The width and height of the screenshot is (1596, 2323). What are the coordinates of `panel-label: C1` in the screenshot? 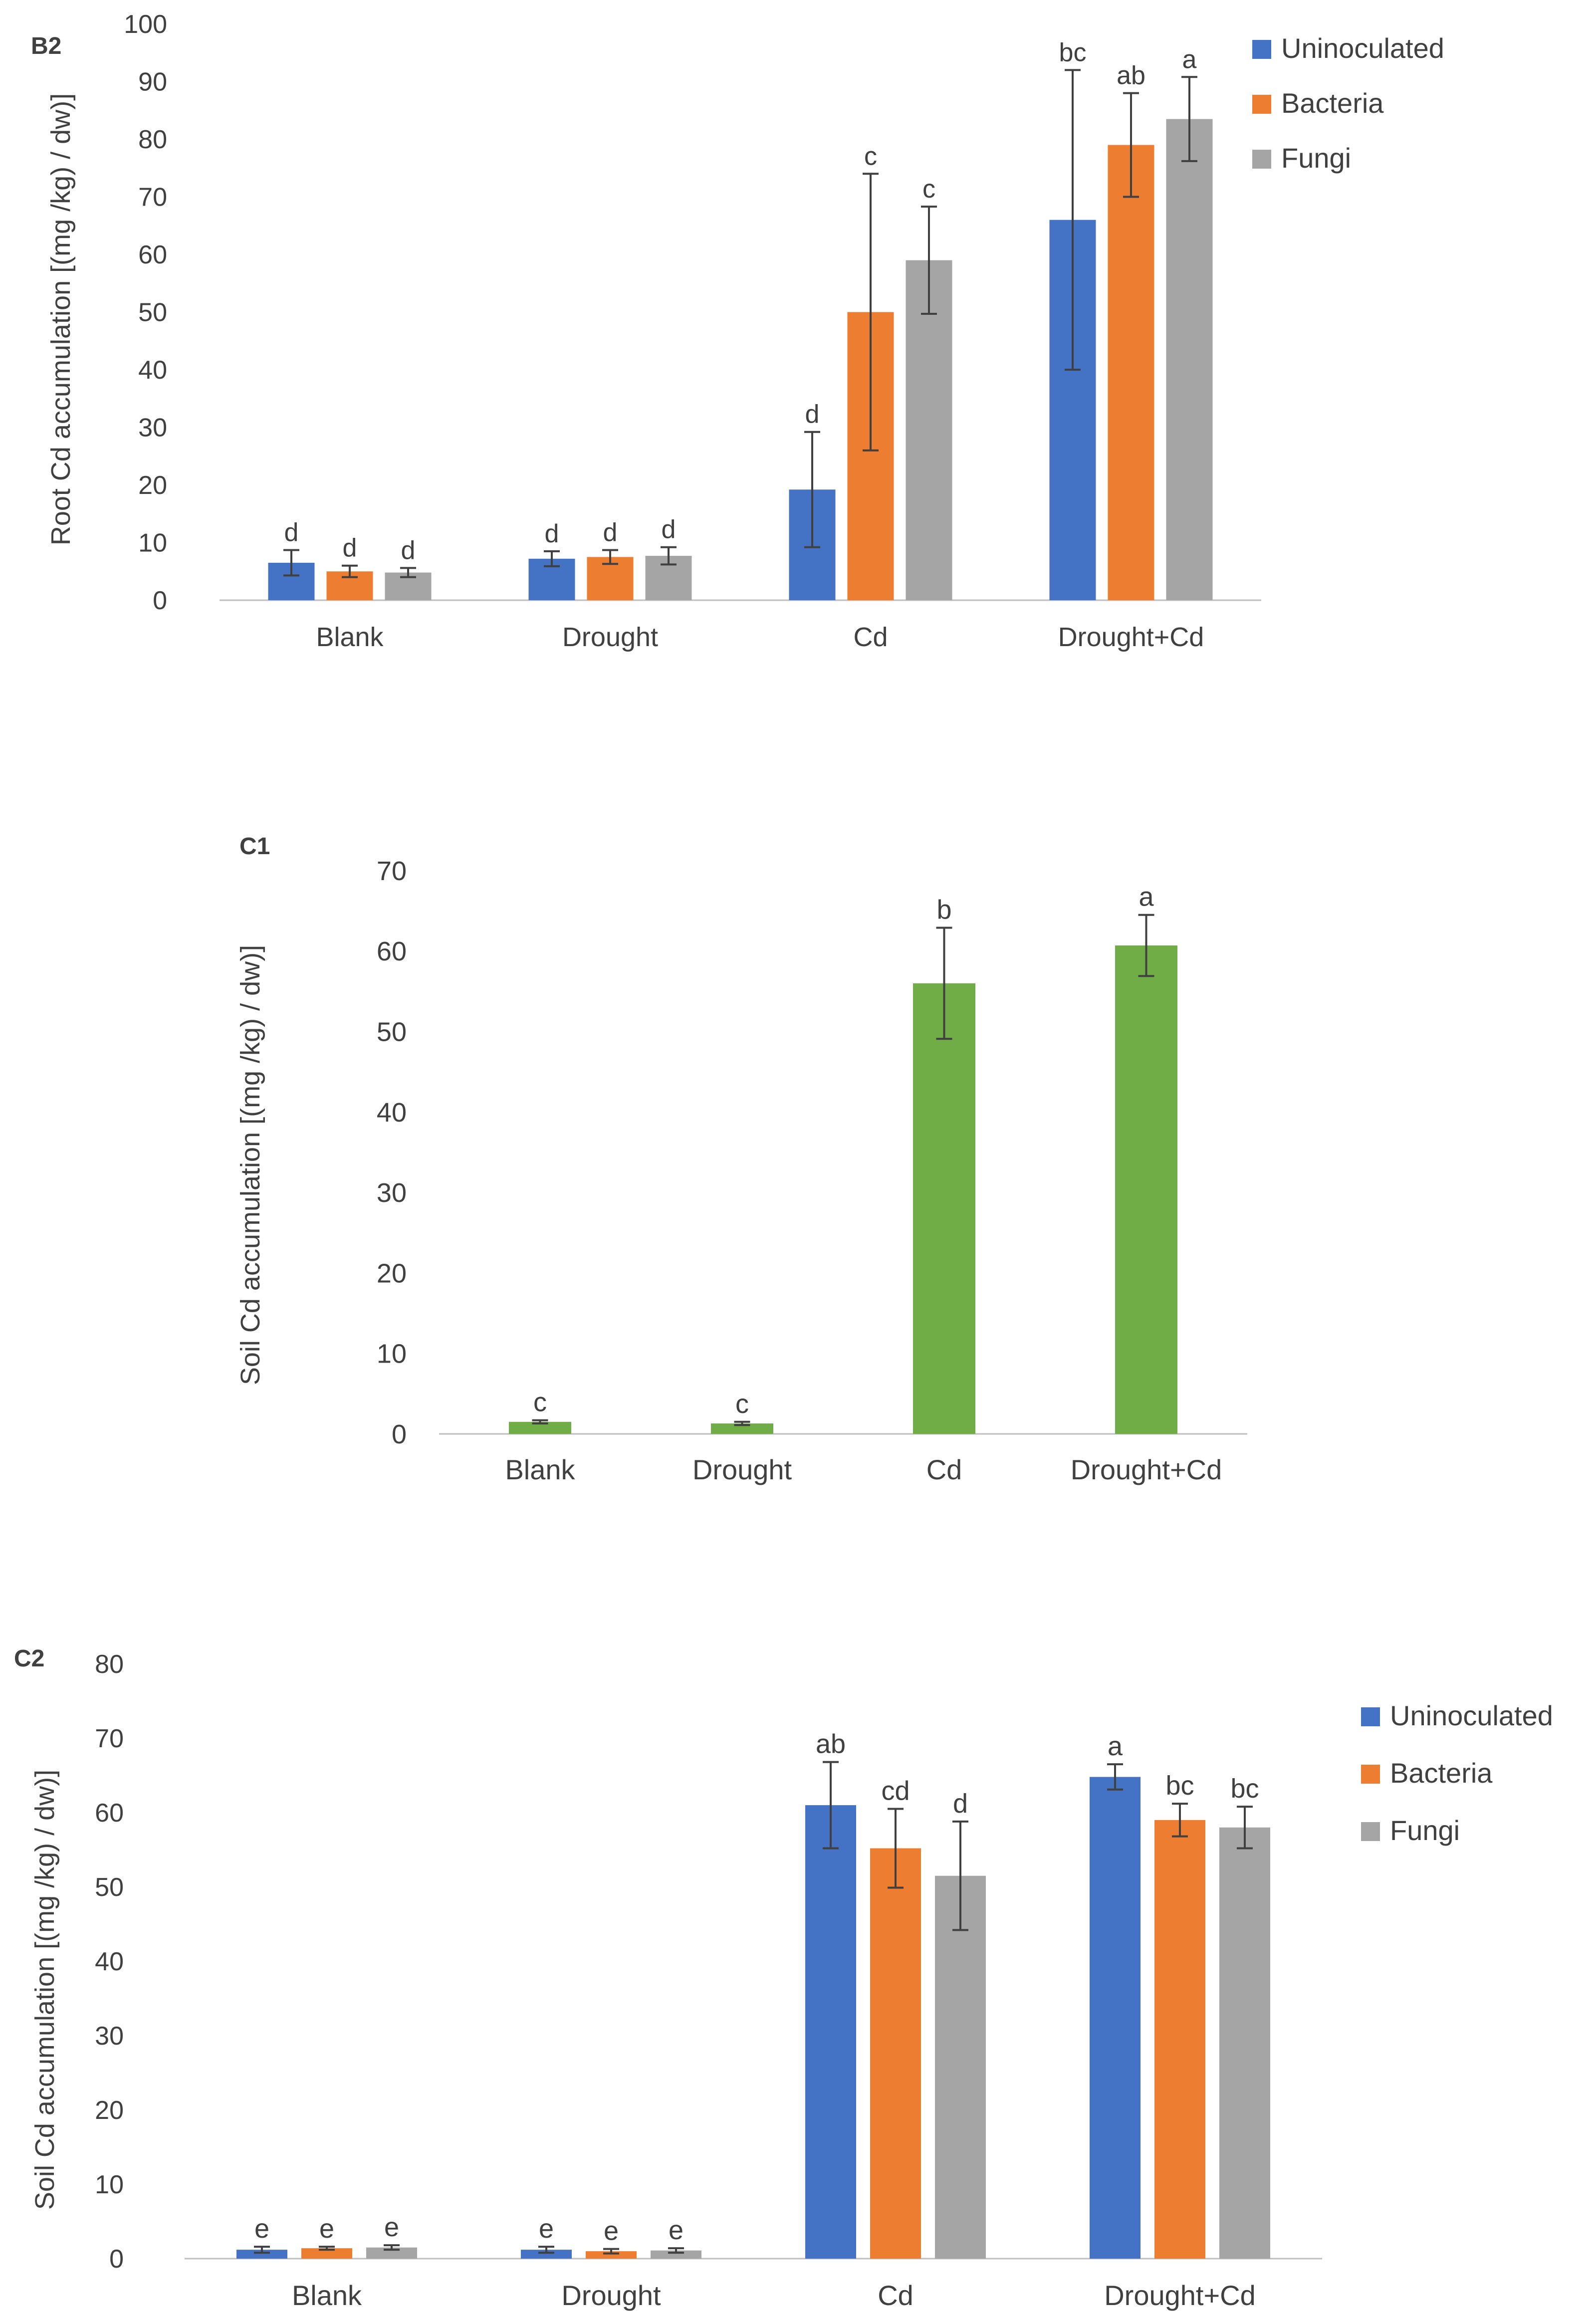 It's located at (255, 846).